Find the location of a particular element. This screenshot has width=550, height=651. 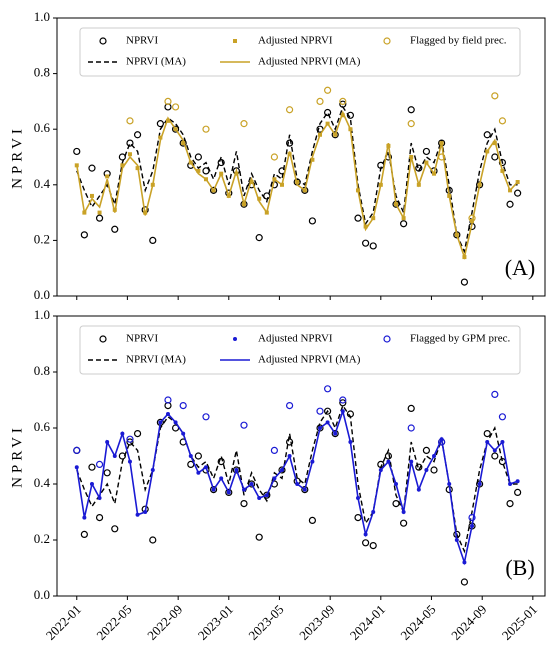

legend-label: NPRVI is located at coordinates (142, 41).